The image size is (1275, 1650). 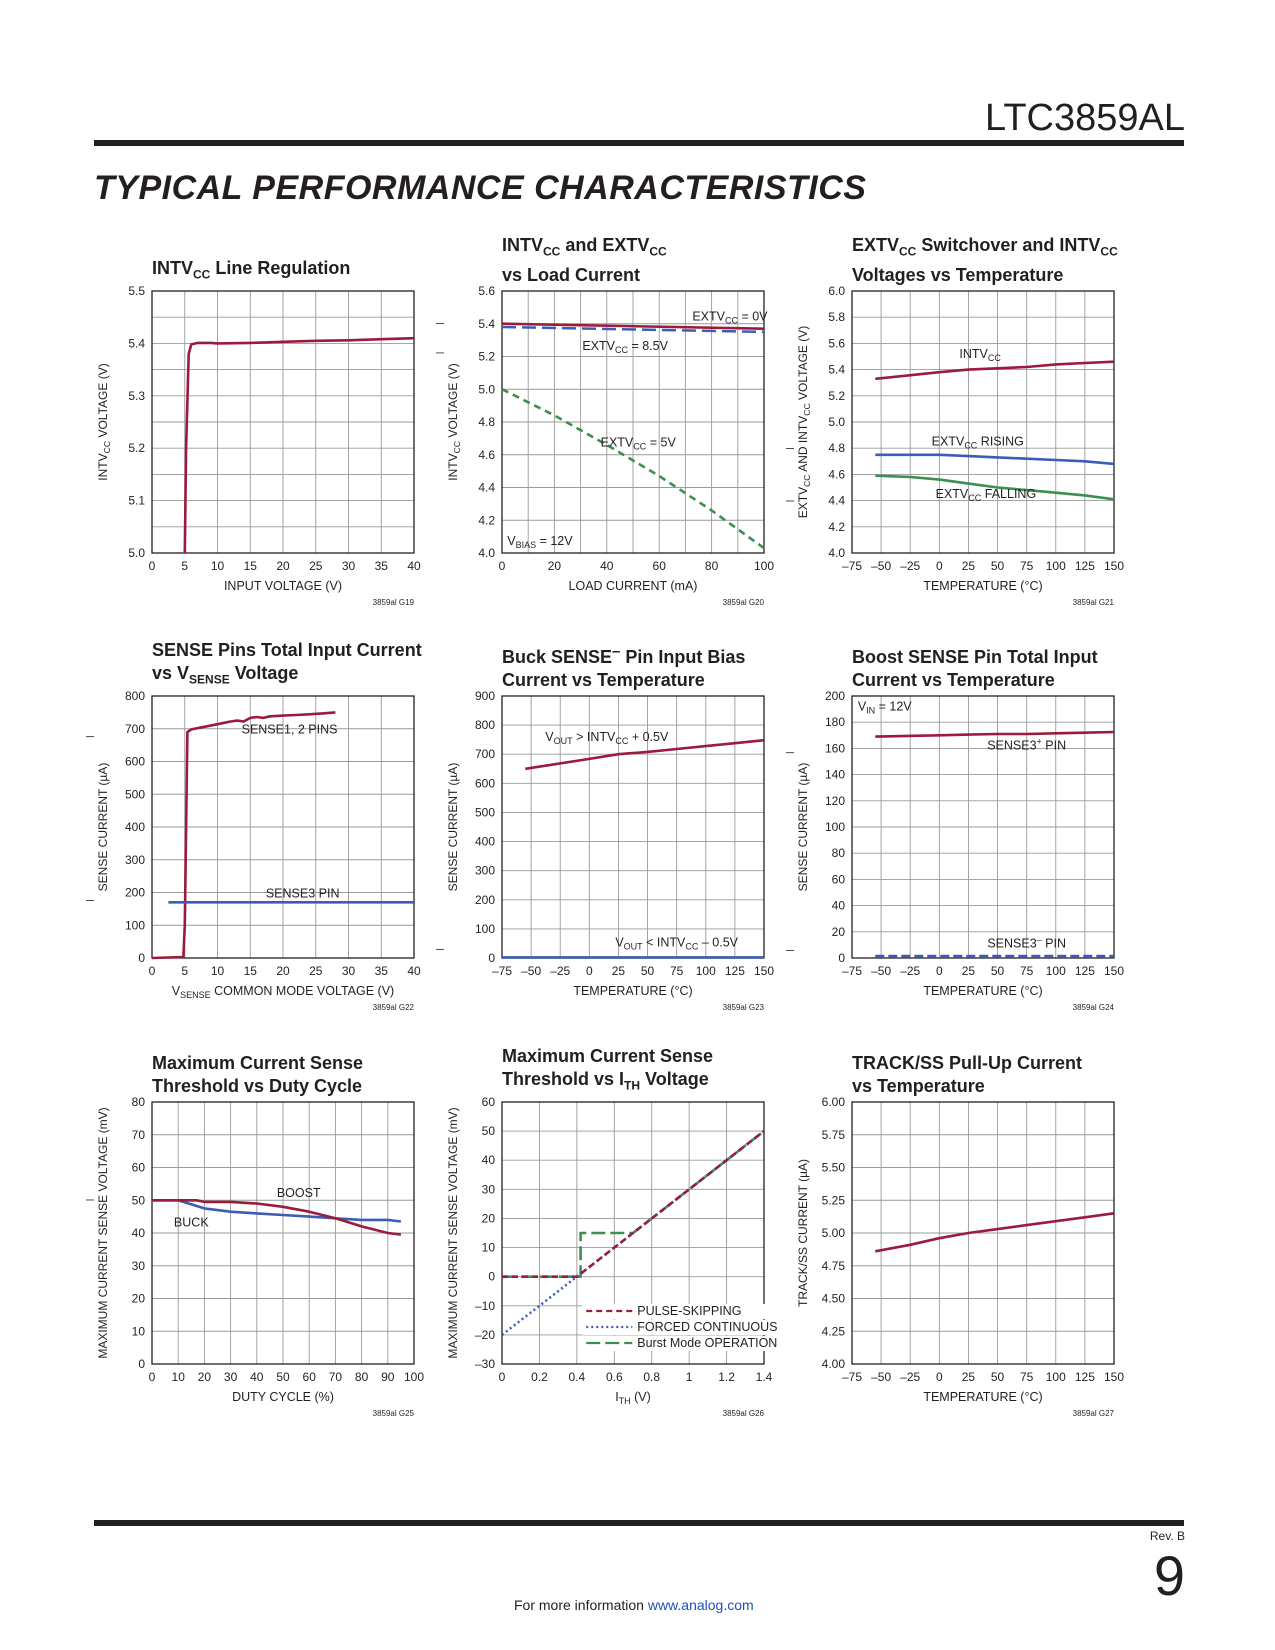 I want to click on annotation: EXTVCC​ = 0V, so click(x=602, y=317).